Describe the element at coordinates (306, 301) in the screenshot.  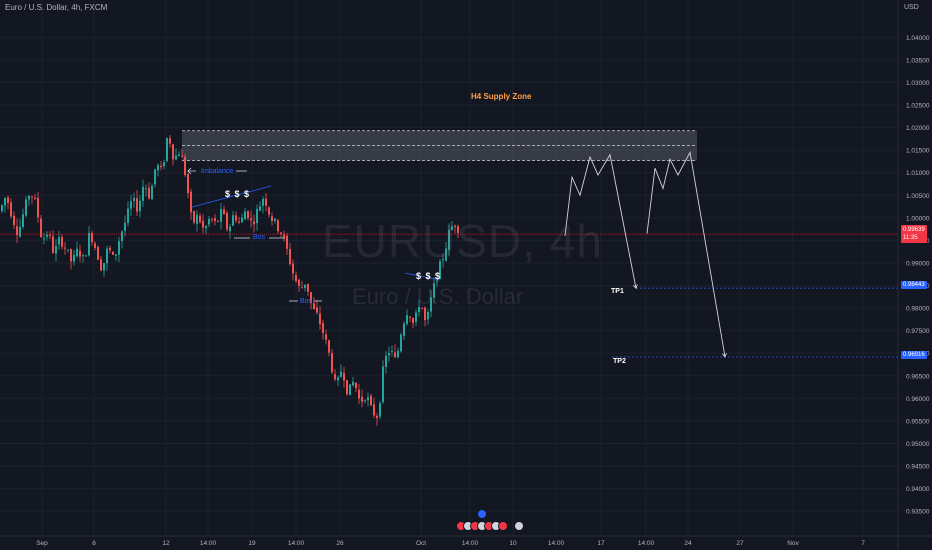
I see `bos-label-2: Bos` at that location.